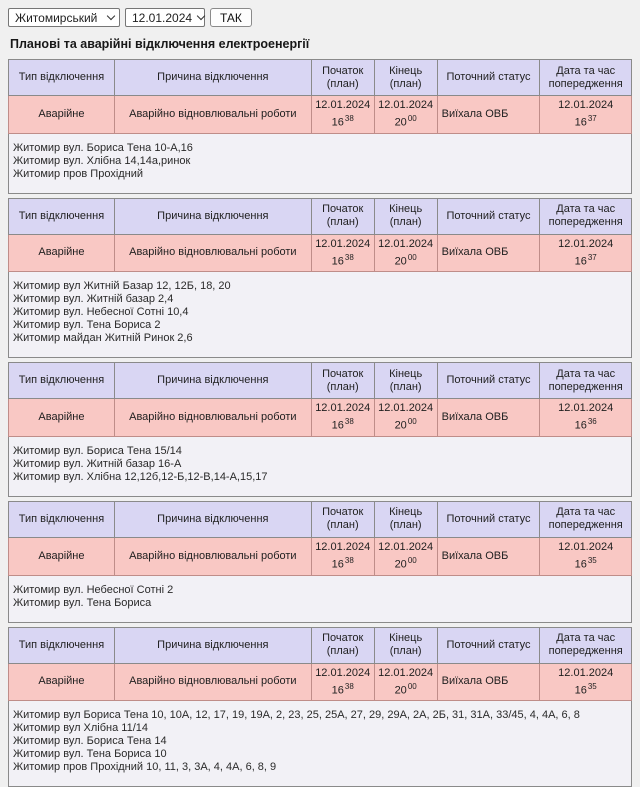 This screenshot has width=640, height=787. Describe the element at coordinates (103, 147) in the screenshot. I see `address-line: Житомир вул. Бориса Тена 10-А,16` at that location.